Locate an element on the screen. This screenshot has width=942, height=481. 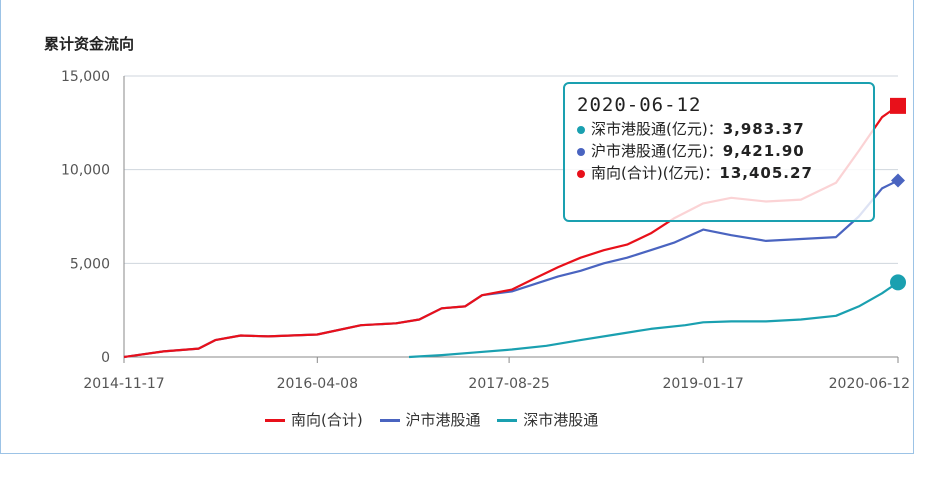
x-tick-label: 2014-11-17 is located at coordinates (123, 384).